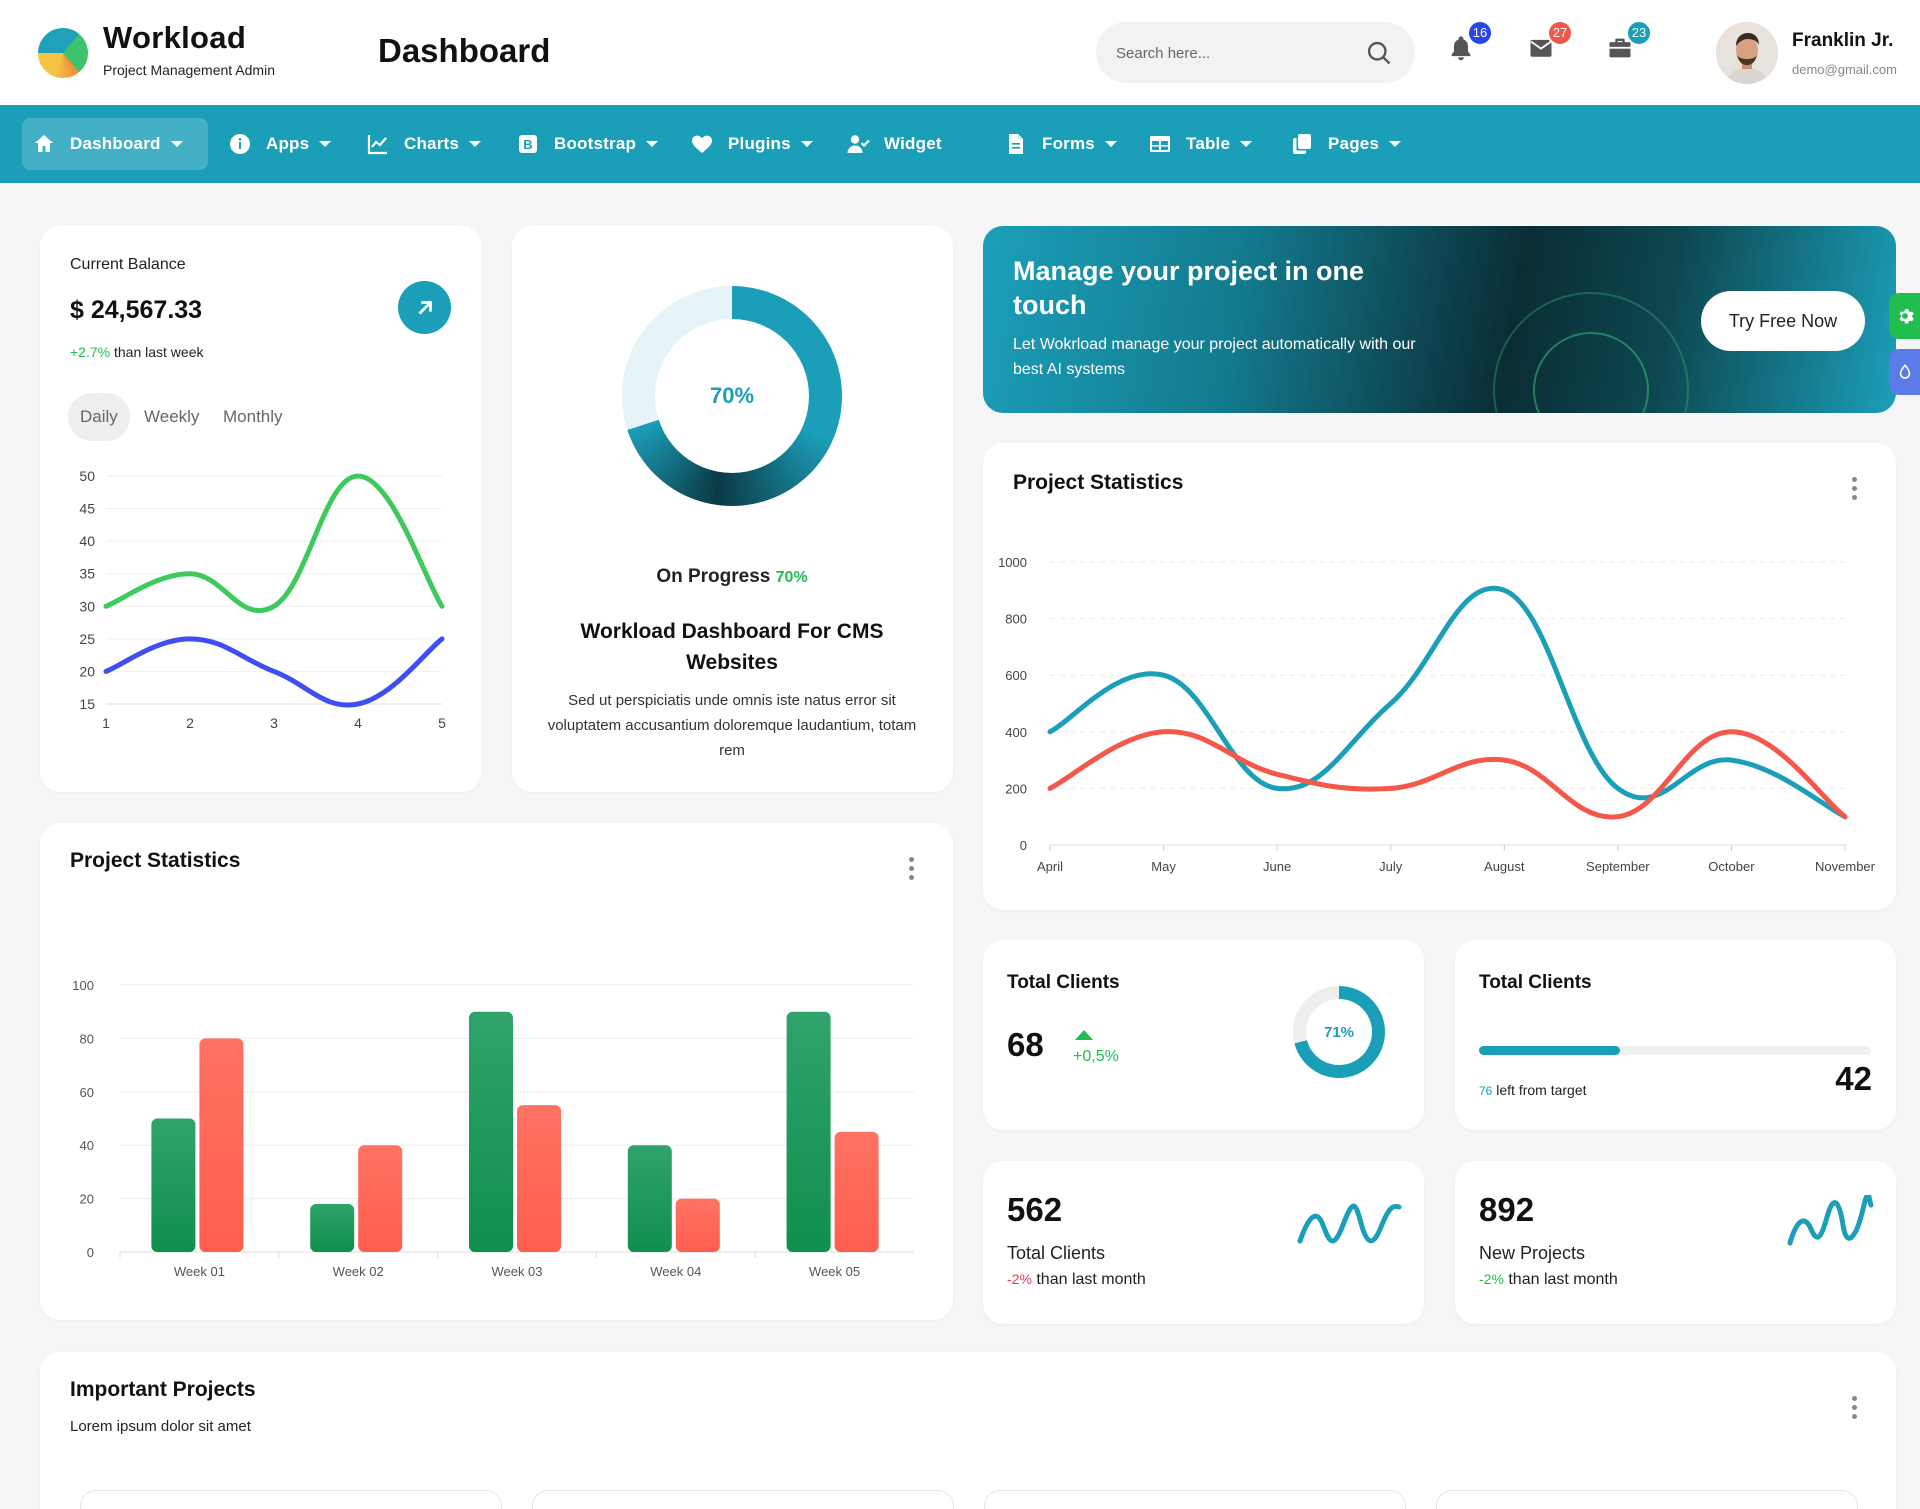 The image size is (1920, 1509). Describe the element at coordinates (516, 1271) in the screenshot. I see `x-tick-label: Week 03` at that location.